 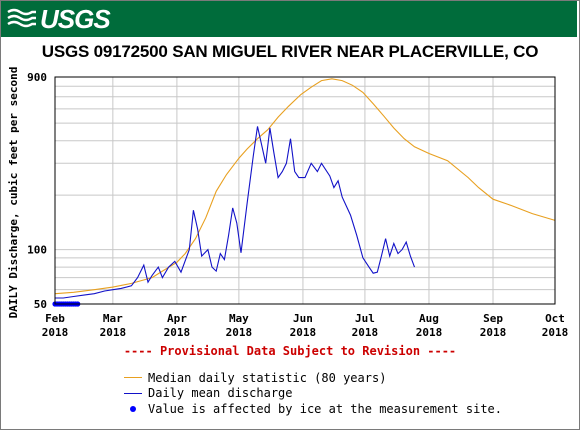 I want to click on legend-item-median: Median daily statistic (80 years), so click(x=313, y=378).